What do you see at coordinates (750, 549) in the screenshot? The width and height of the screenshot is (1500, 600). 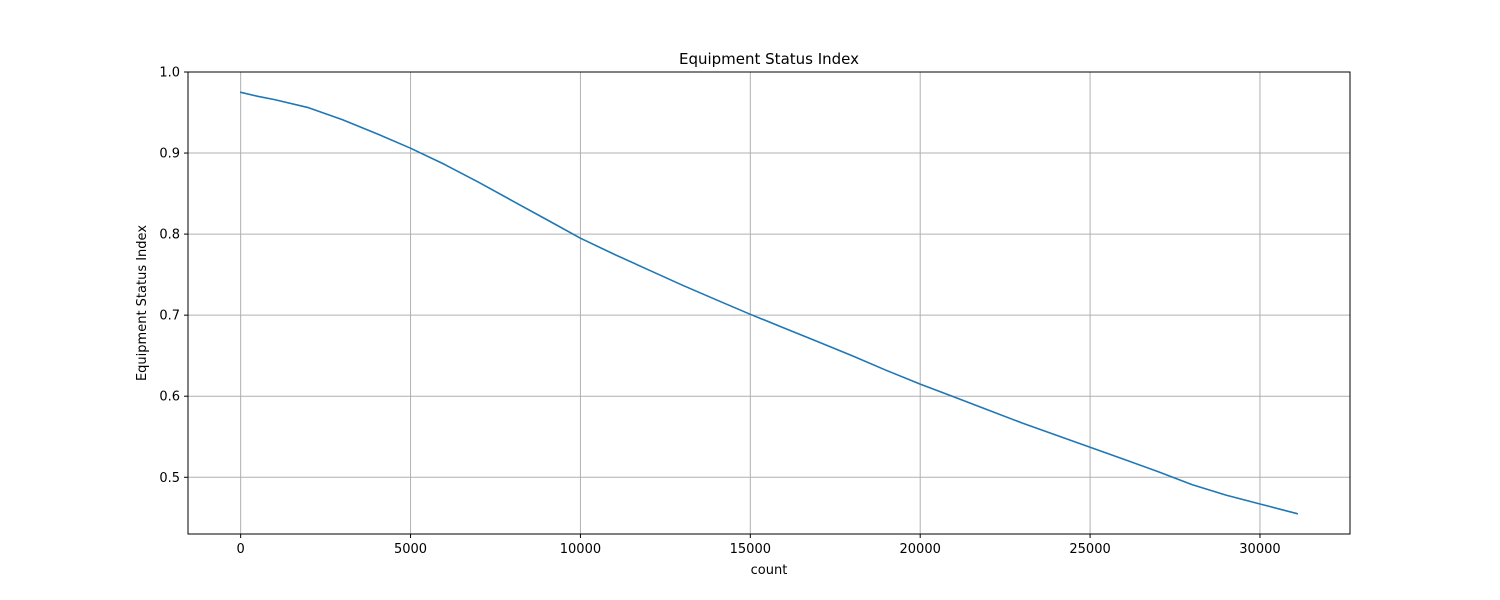 I see `x-tick-label: 15000` at bounding box center [750, 549].